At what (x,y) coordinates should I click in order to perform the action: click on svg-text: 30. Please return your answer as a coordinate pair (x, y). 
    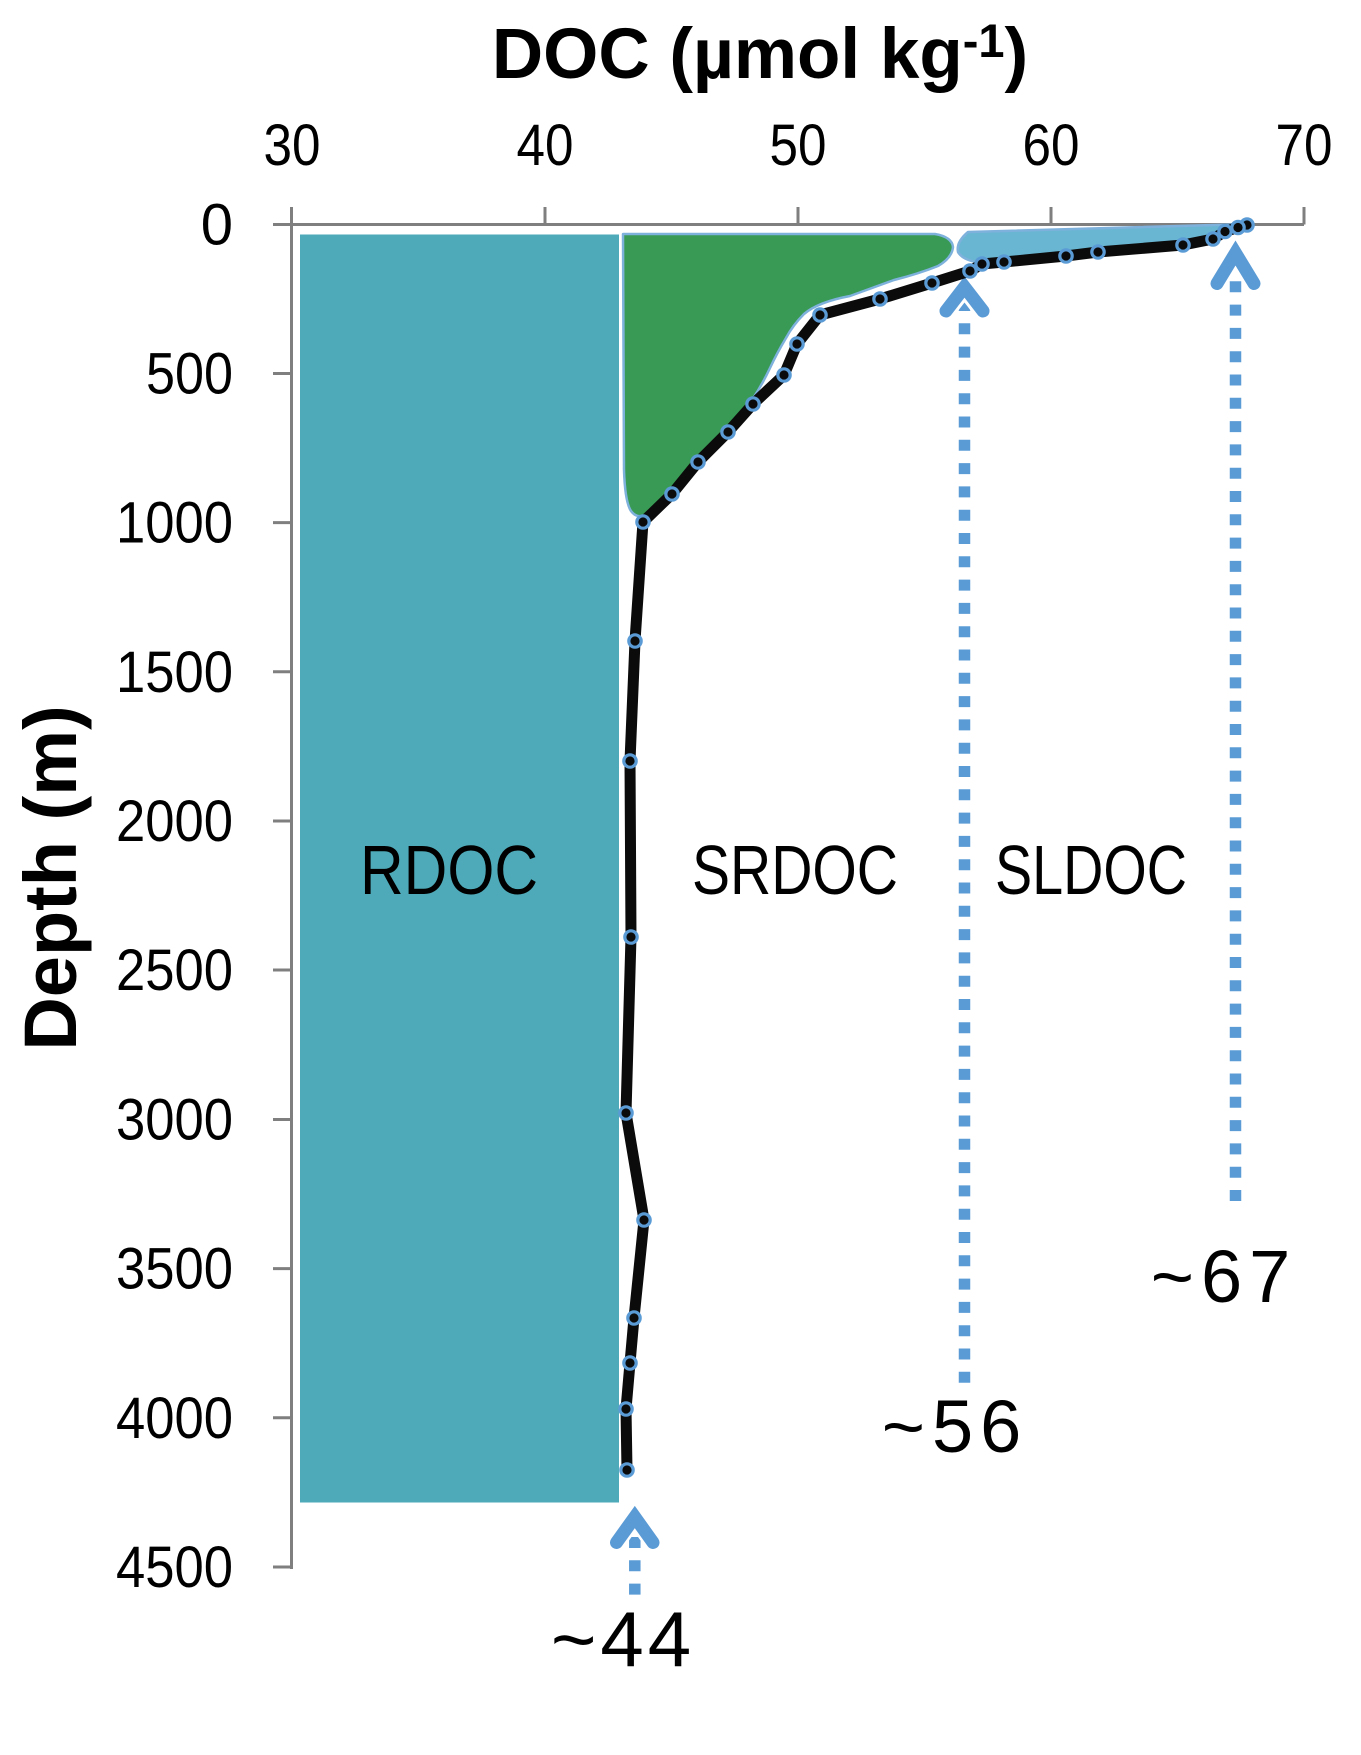
    Looking at the image, I should click on (292, 145).